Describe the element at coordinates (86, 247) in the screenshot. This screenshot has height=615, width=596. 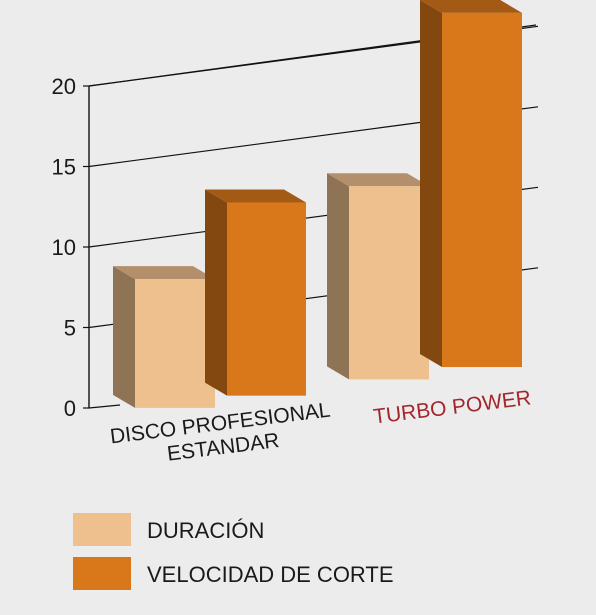
I see `y-axis: 0 5 10 15 20` at that location.